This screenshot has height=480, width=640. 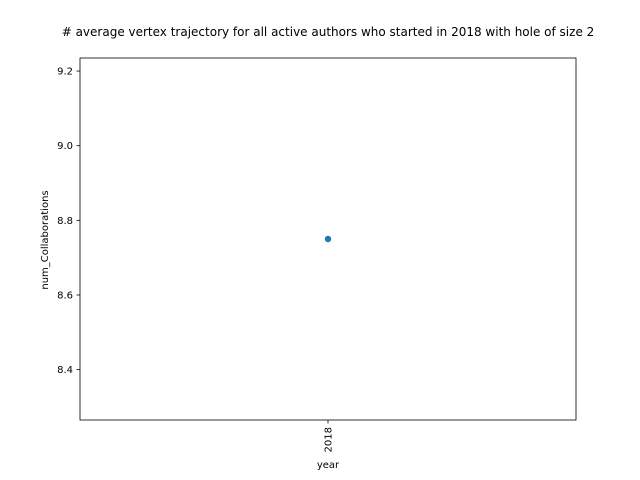 I want to click on x-axis: 2018, so click(x=329, y=436).